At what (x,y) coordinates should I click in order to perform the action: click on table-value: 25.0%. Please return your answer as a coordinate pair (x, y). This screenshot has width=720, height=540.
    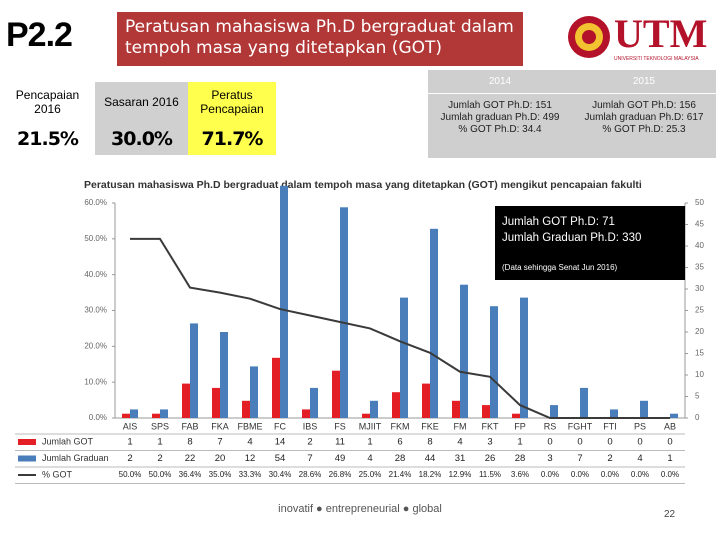
    Looking at the image, I should click on (370, 474).